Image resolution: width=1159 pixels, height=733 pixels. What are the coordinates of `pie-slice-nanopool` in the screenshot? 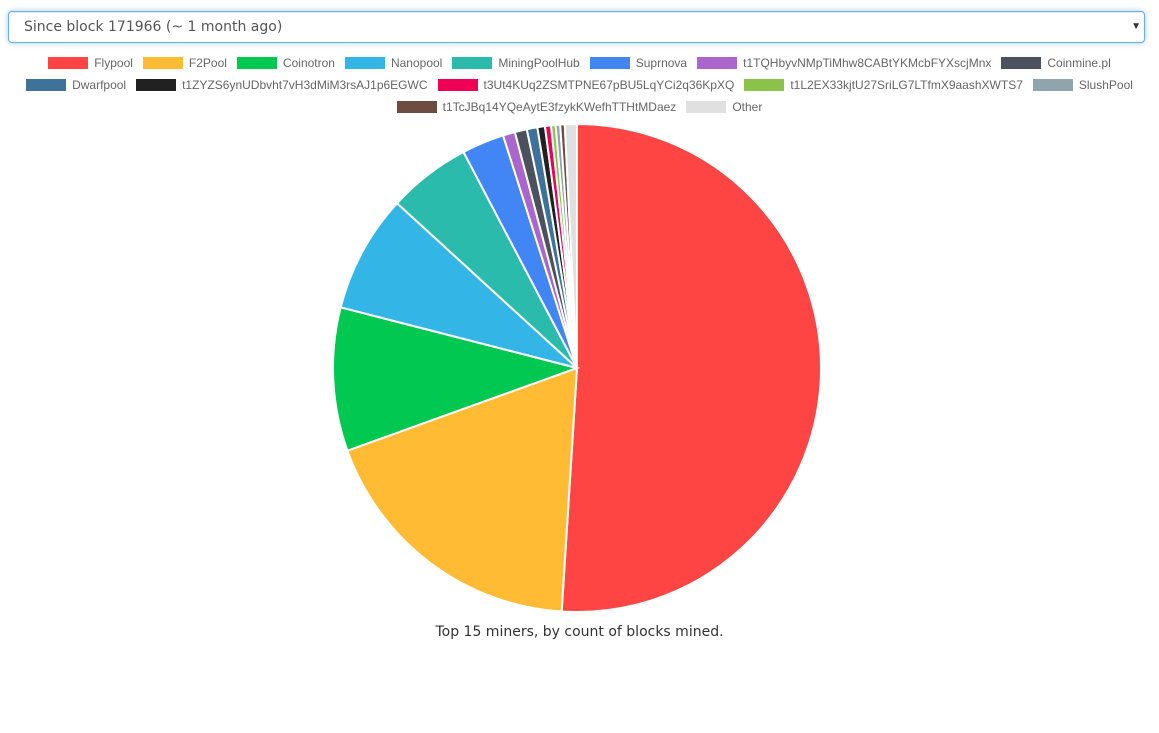 It's located at (458, 285).